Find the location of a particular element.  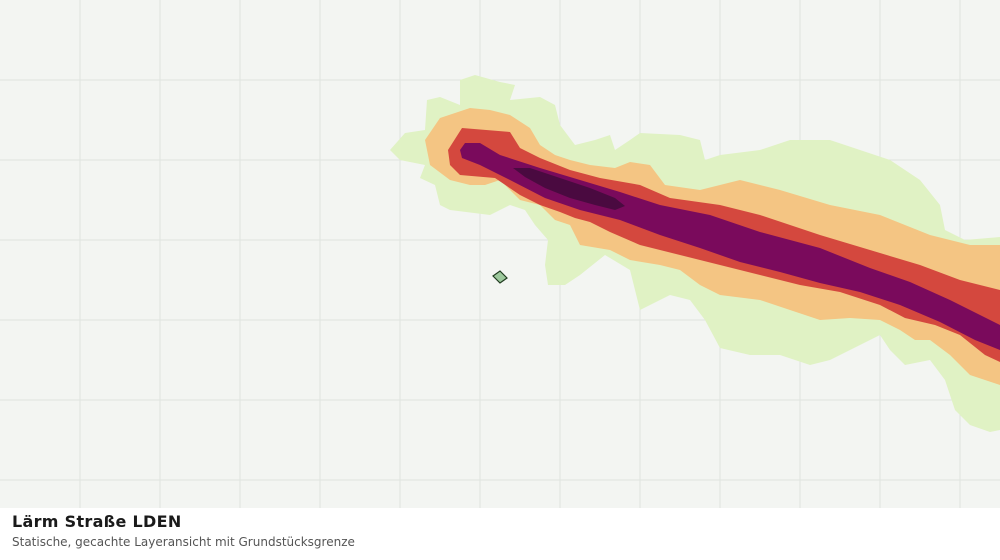

noise-zone-extreme is located at coordinates (569, 189).